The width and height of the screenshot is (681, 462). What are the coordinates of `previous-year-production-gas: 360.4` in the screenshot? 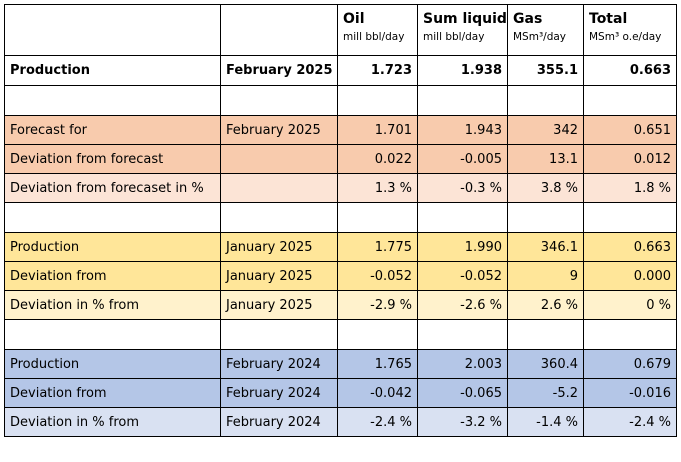 It's located at (545, 364).